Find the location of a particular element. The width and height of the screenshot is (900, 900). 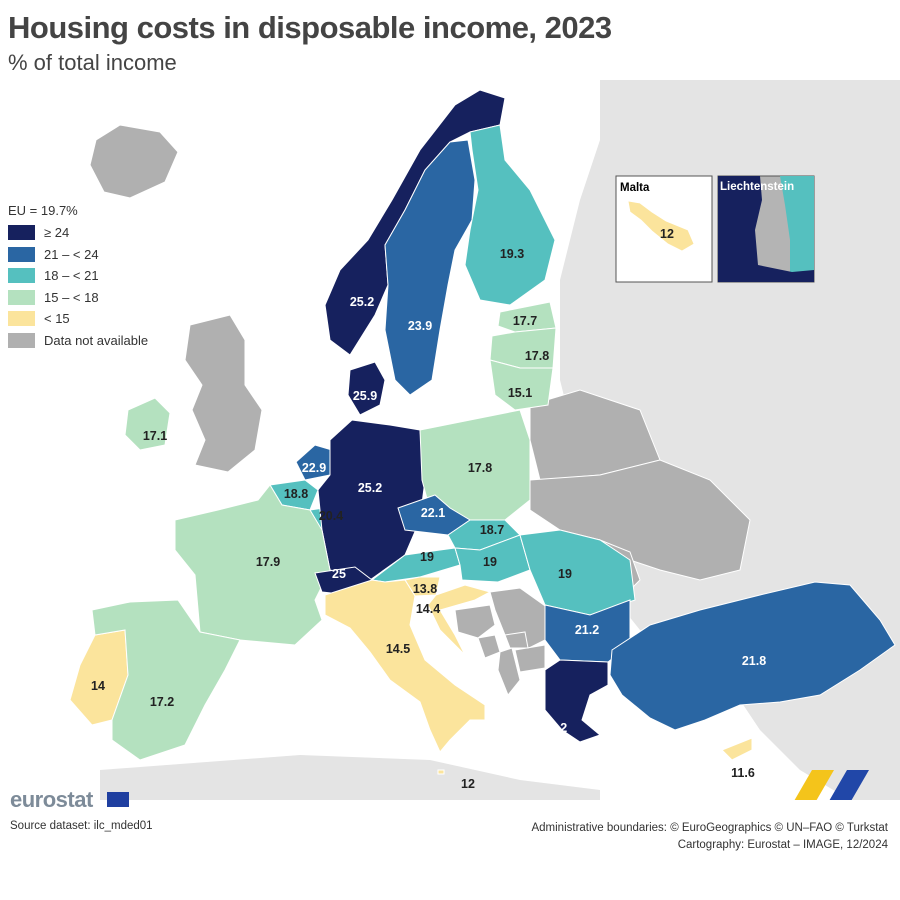

country-greece is located at coordinates (576, 701).